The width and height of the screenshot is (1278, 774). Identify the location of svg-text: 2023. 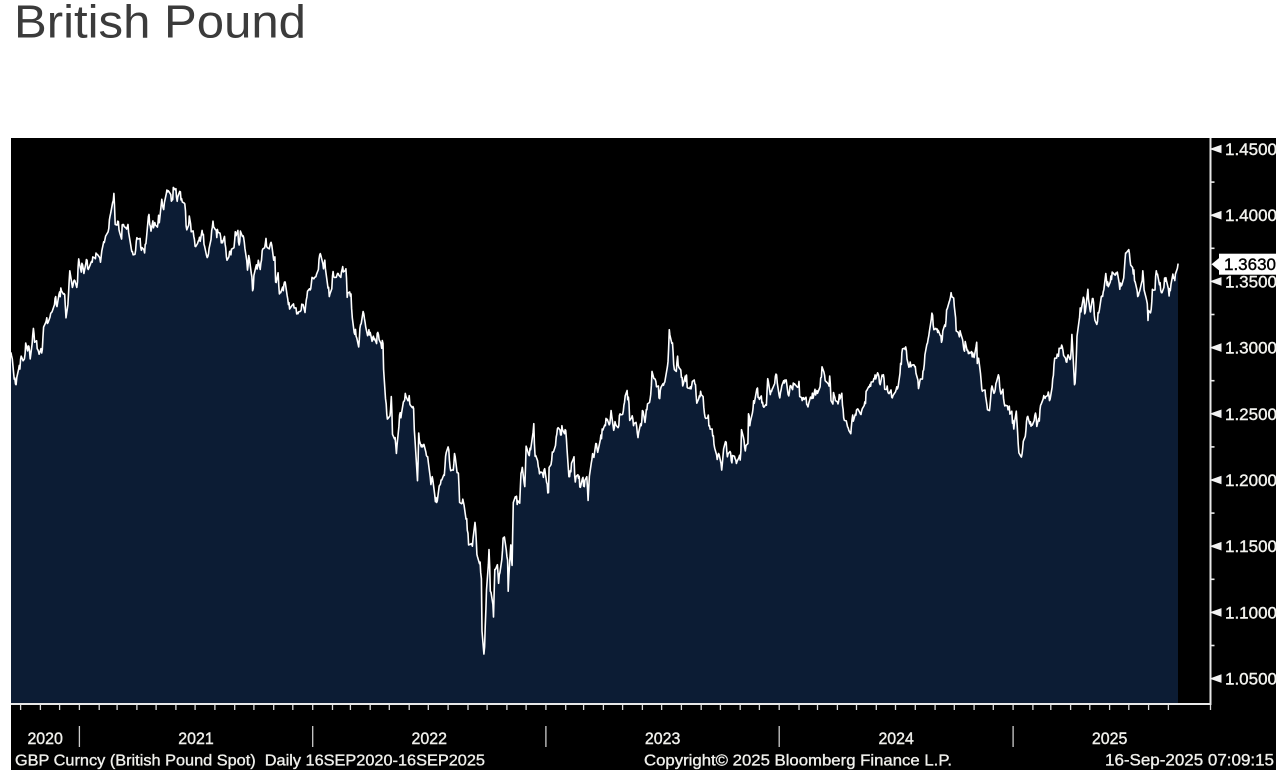
(663, 738).